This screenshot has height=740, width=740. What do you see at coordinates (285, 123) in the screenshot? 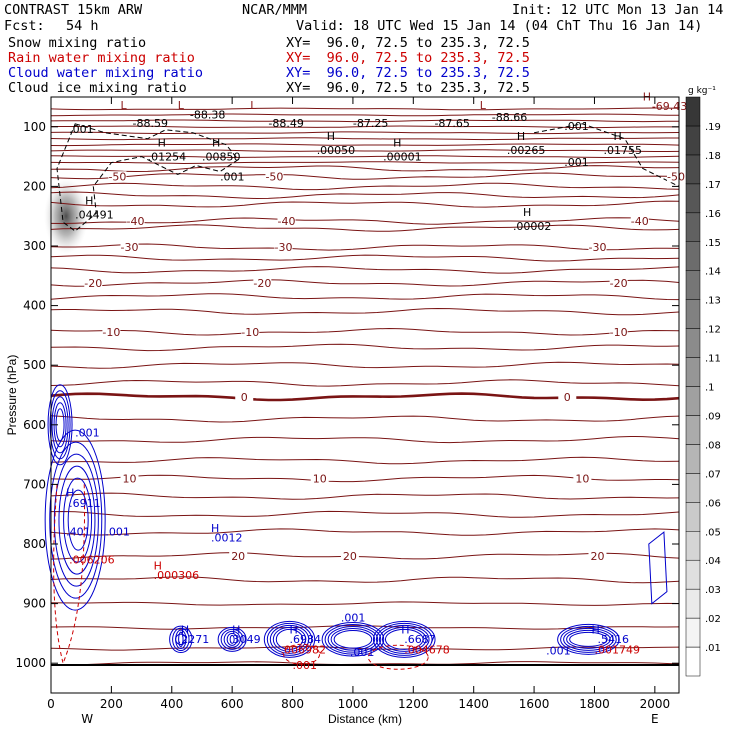
I see `upper-label: -88.49` at bounding box center [285, 123].